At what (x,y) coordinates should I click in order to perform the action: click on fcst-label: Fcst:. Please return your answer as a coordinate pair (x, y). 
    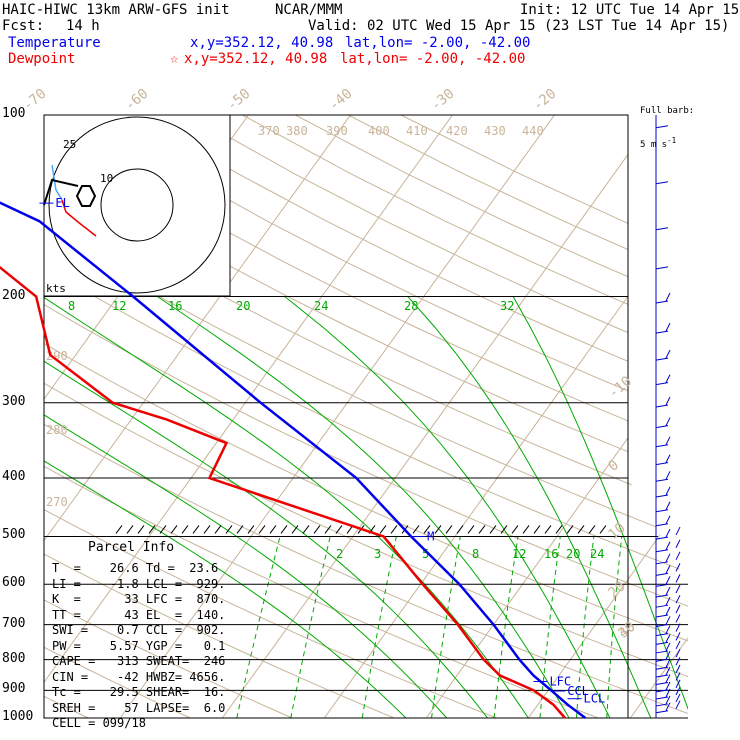
    Looking at the image, I should click on (23, 26).